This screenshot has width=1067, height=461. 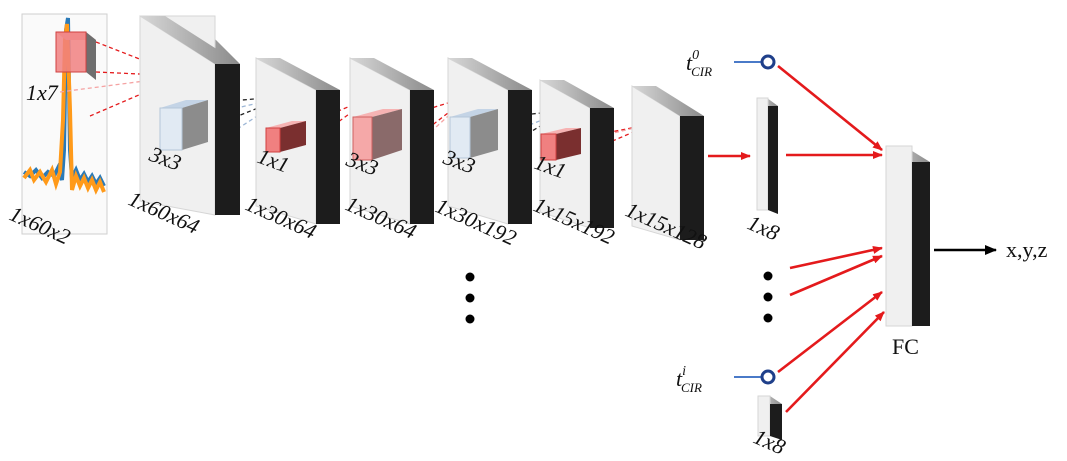 I want to click on fc-label: FC, so click(x=905, y=346).